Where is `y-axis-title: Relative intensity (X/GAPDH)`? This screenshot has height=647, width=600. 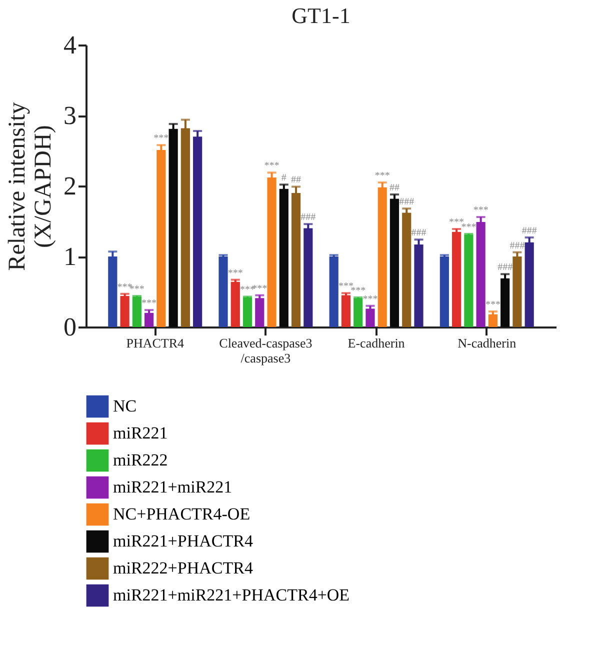 y-axis-title: Relative intensity (X/GAPDH) is located at coordinates (30, 186).